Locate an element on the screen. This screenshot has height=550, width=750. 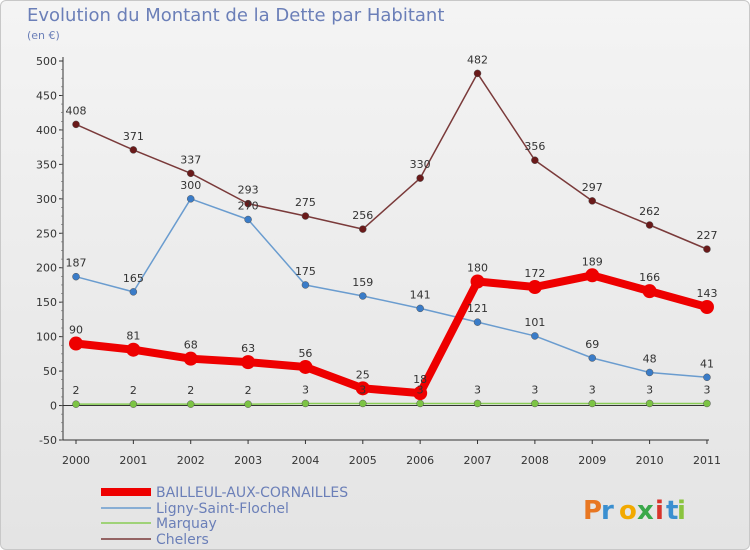
data-label: 101 is located at coordinates (534, 322).